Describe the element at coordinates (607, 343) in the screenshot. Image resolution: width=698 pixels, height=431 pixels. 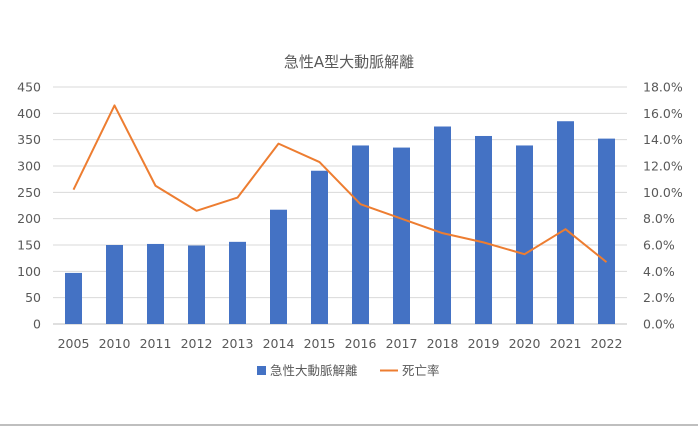
I see `x-tick-label: 2022` at that location.